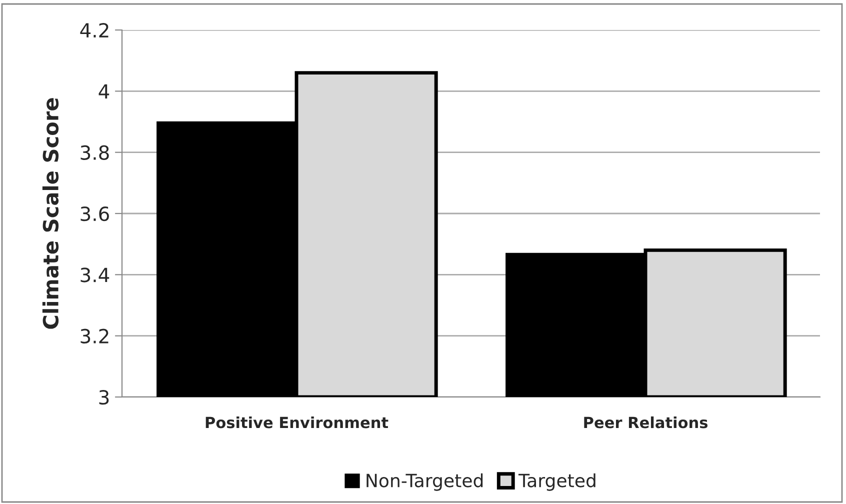  Describe the element at coordinates (94, 214) in the screenshot. I see `y-tick-label: 3.6` at that location.